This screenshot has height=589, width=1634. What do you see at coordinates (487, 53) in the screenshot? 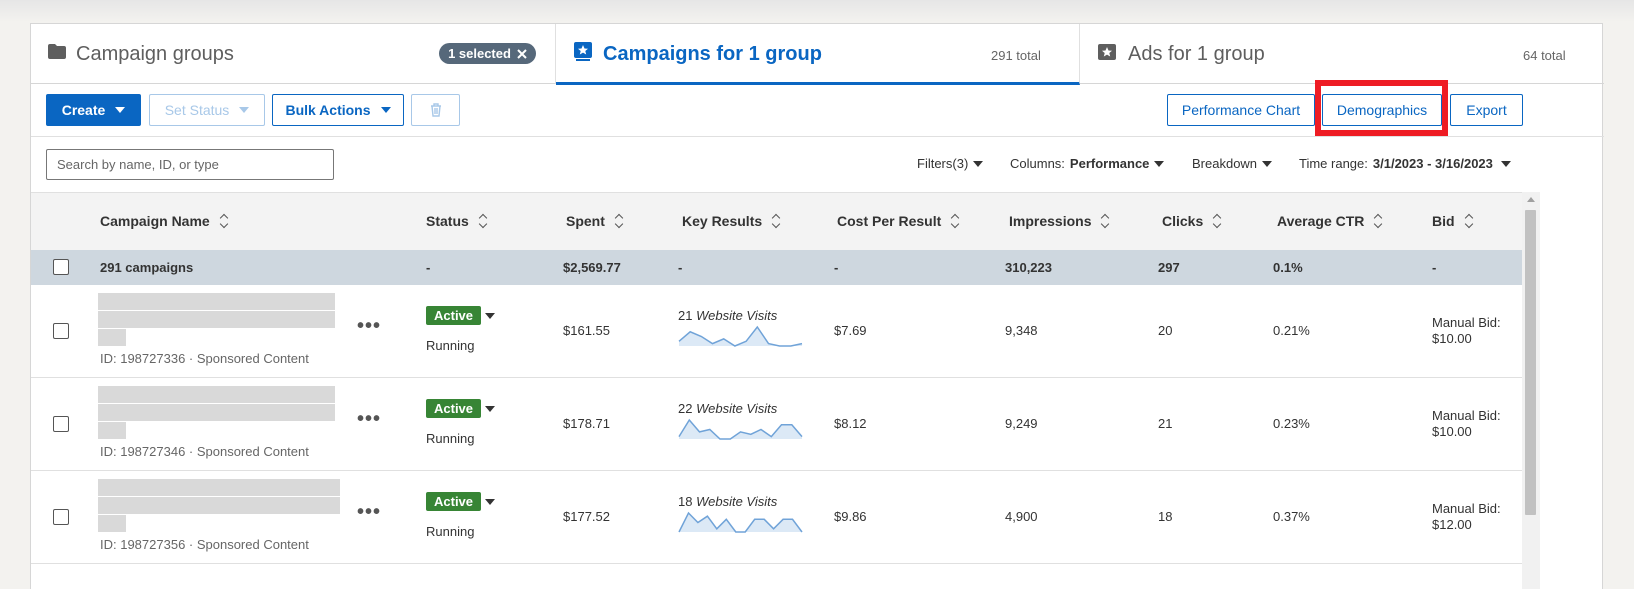
I see `selected-badge: 1 selected` at bounding box center [487, 53].